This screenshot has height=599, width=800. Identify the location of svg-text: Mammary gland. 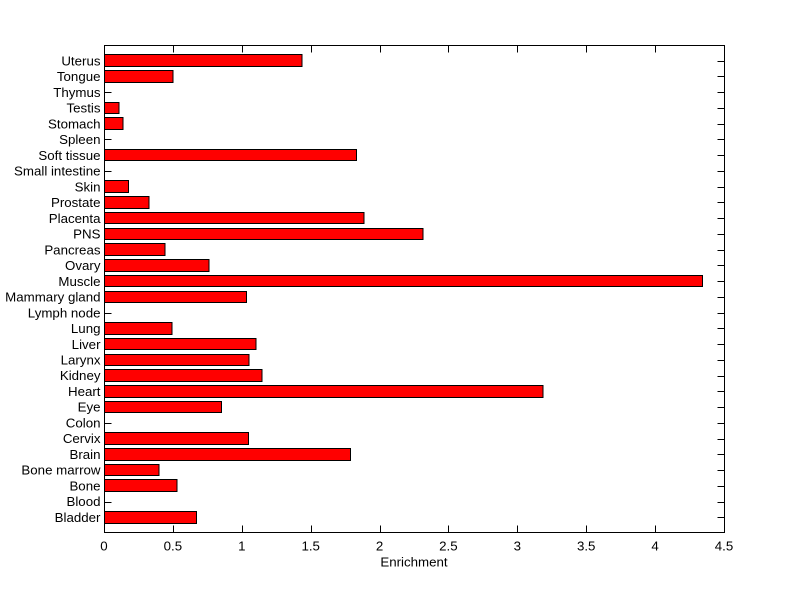
(52, 297).